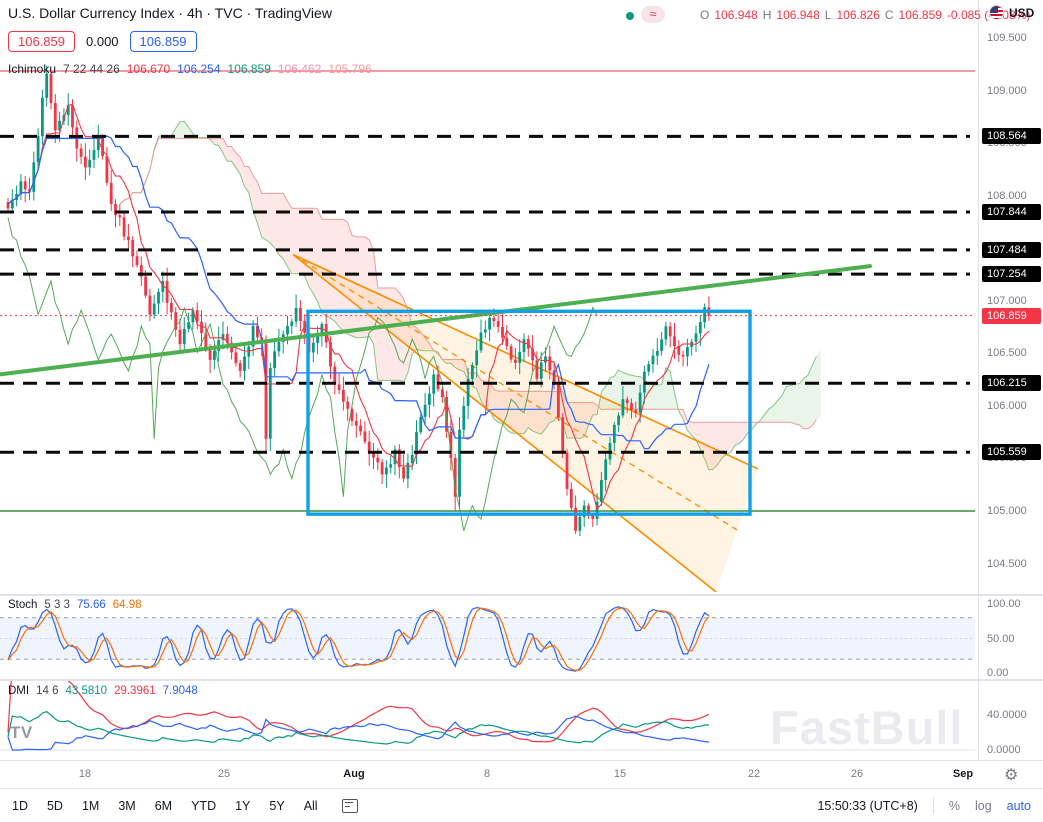  Describe the element at coordinates (1011, 212) in the screenshot. I see `price-level-badge: 107.844` at that location.